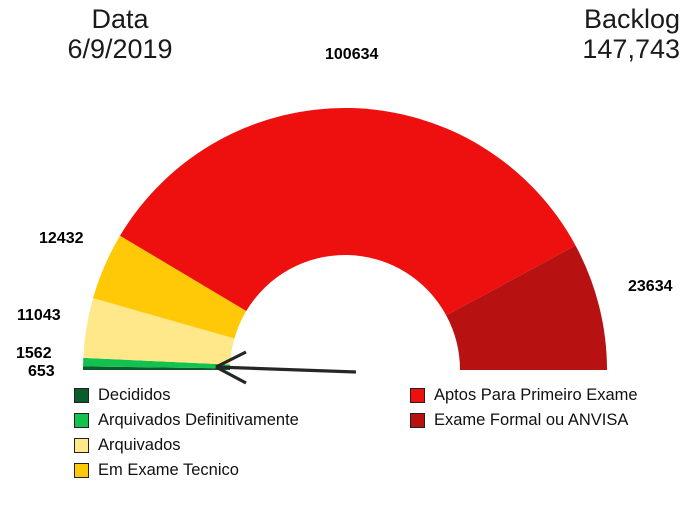  What do you see at coordinates (61, 238) in the screenshot?
I see `value-label-em-exame-tecnico: 12432` at bounding box center [61, 238].